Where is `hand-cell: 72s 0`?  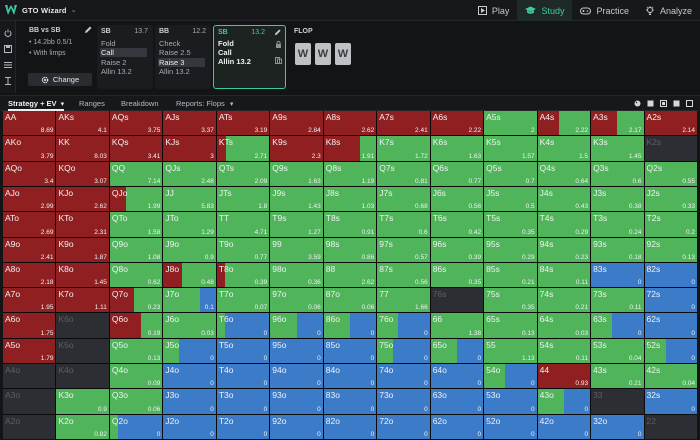 hand-cell: 72s 0 is located at coordinates (670, 300).